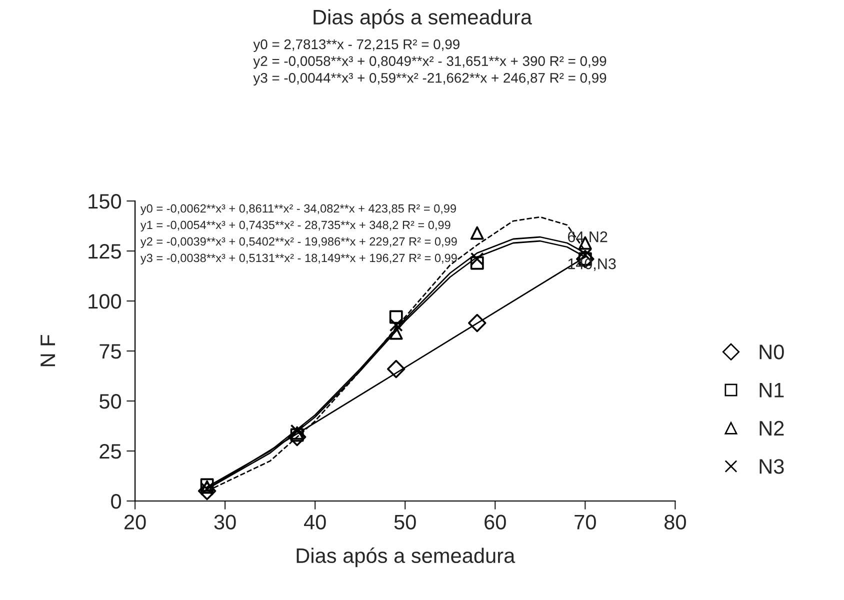  Describe the element at coordinates (585, 522) in the screenshot. I see `x-tick-label: 70` at that location.